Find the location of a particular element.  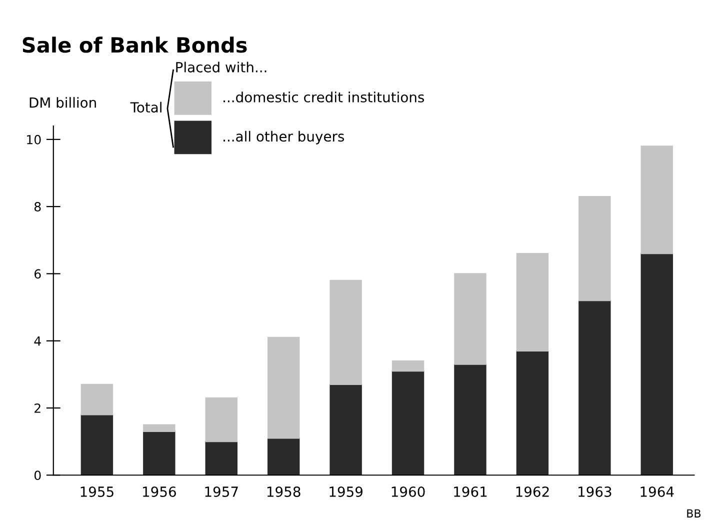

x-tick-label: 1961 is located at coordinates (470, 491).